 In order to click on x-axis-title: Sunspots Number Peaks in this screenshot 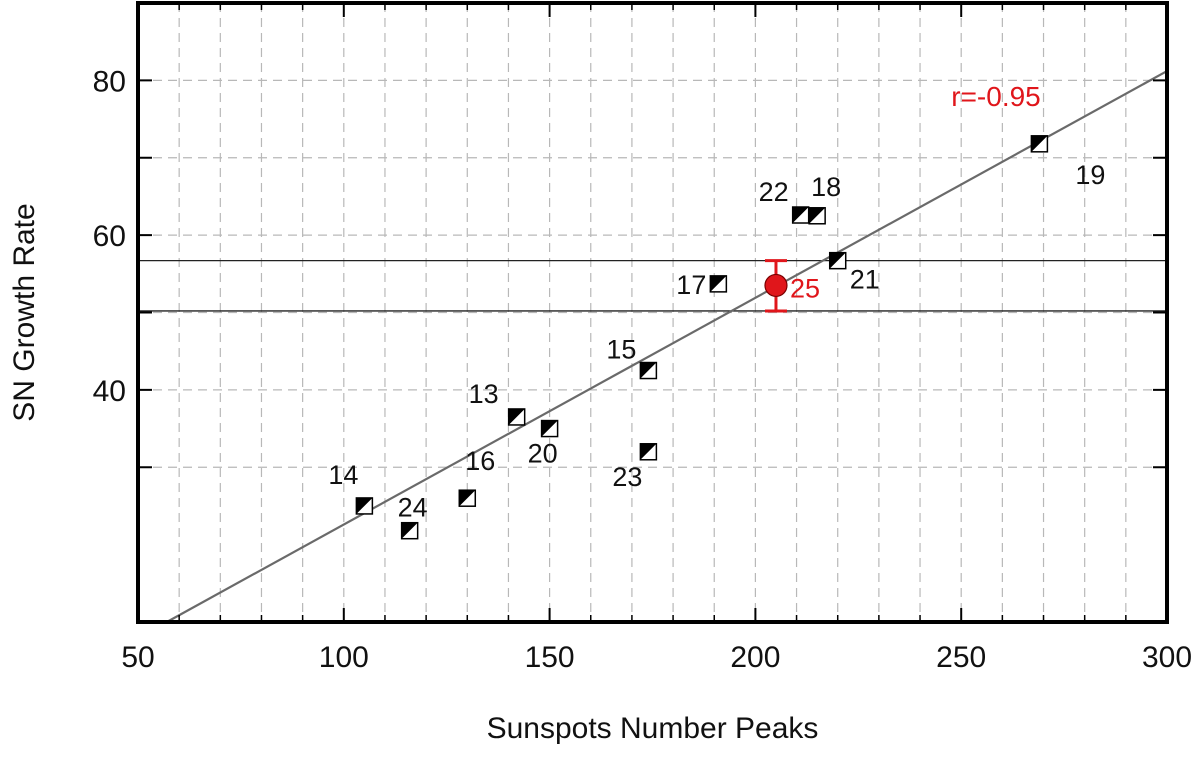, I will do `click(653, 728)`.